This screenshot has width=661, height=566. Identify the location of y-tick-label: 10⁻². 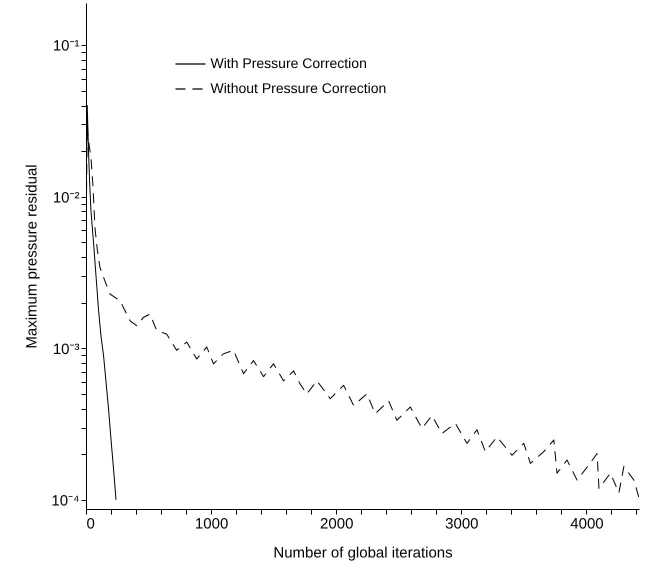
(66, 197).